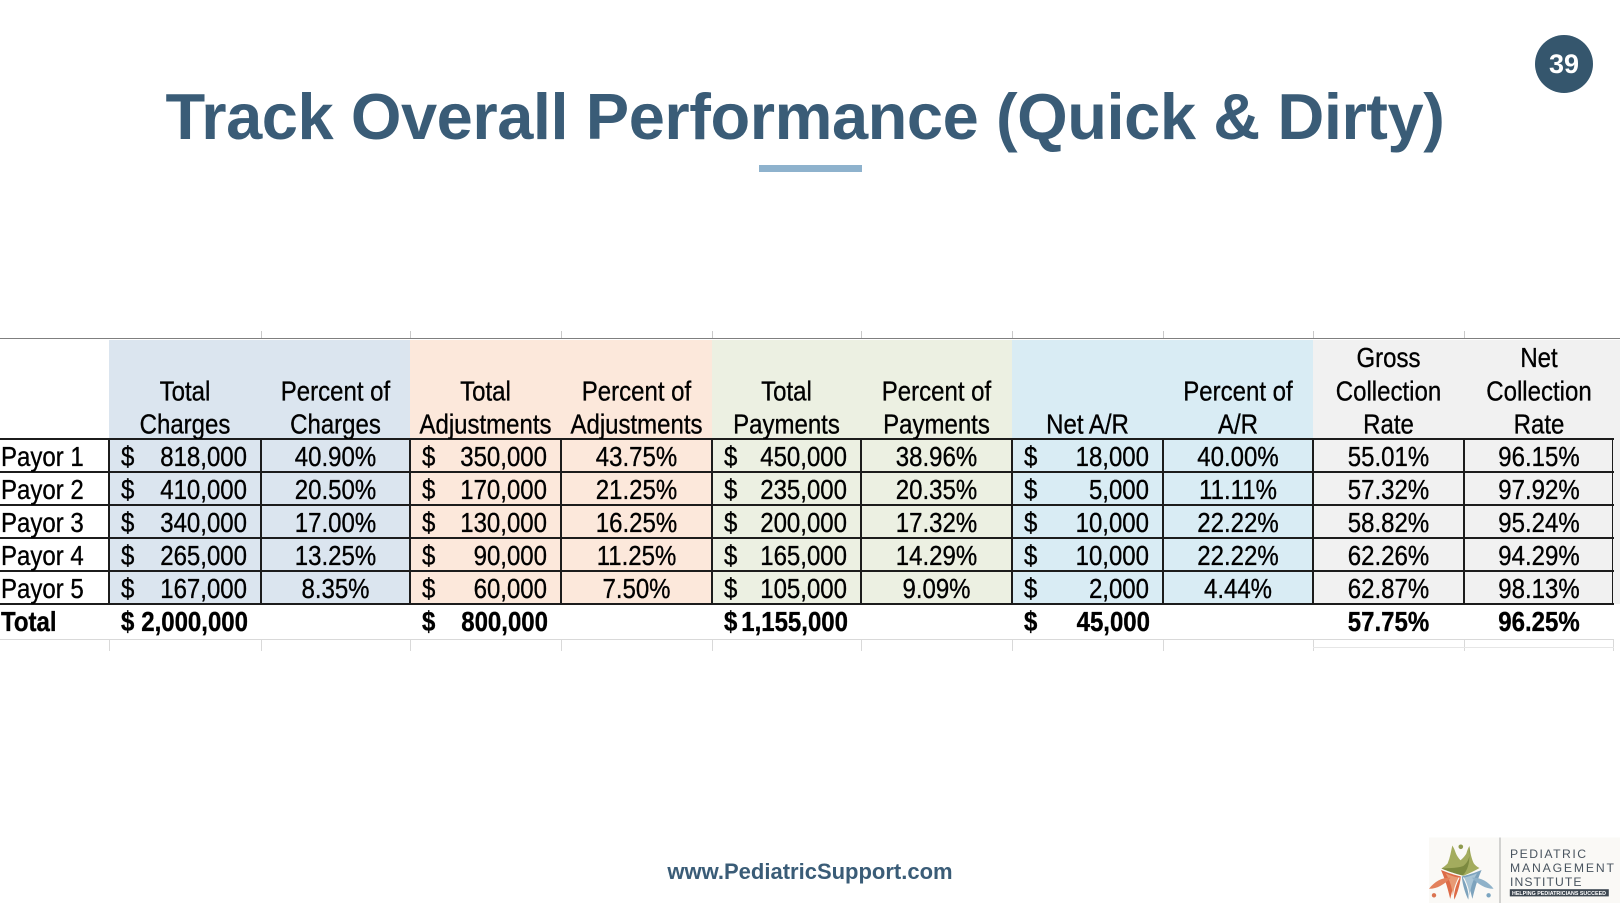  What do you see at coordinates (1548, 854) in the screenshot?
I see `svg-text: PEDIATRIC` at bounding box center [1548, 854].